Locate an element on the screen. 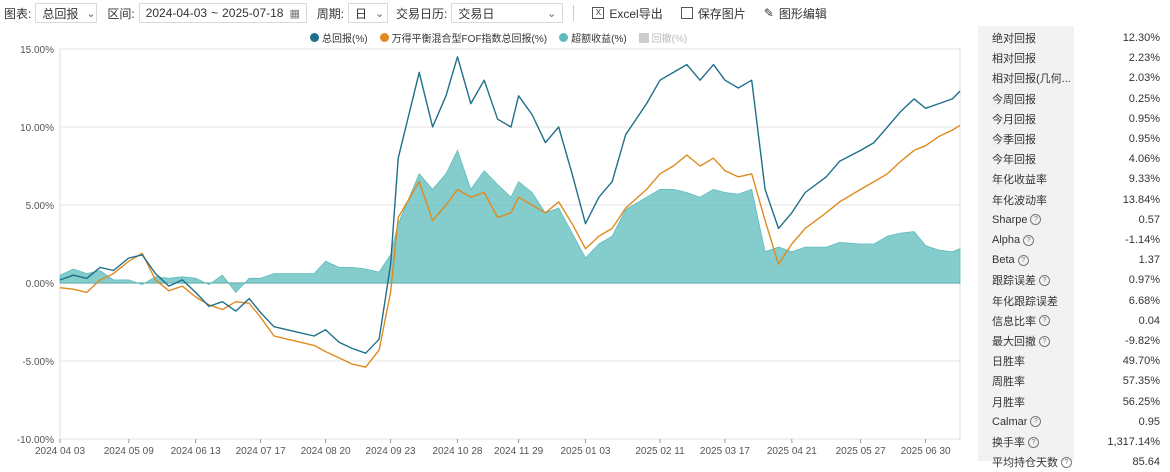 The height and width of the screenshot is (472, 1170). metric-label: 最大回撤 is located at coordinates (1014, 342).